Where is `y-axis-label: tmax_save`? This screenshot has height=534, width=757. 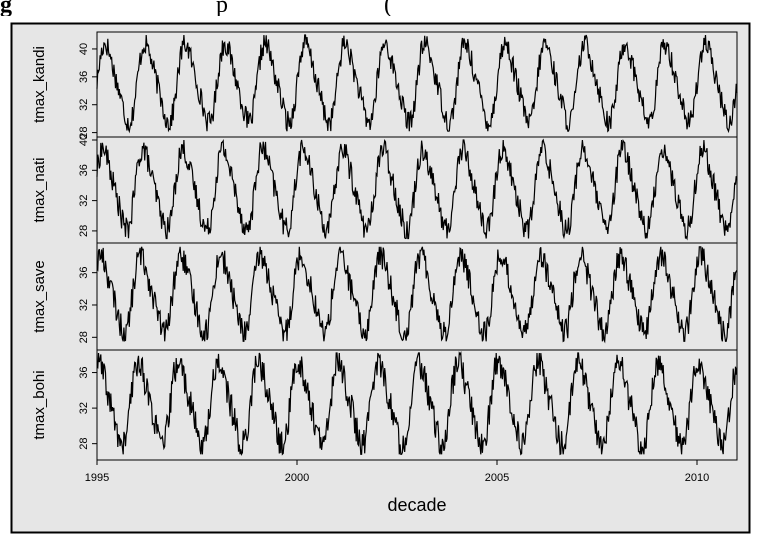 y-axis-label: tmax_save is located at coordinates (39, 296).